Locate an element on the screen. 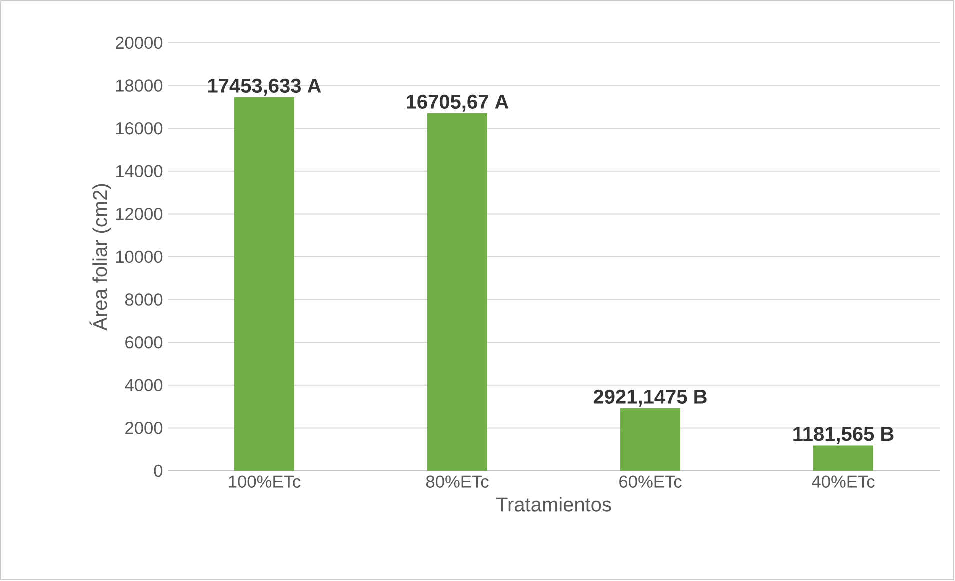 This screenshot has width=955, height=581. x-tick-label: 40%ETc is located at coordinates (843, 482).